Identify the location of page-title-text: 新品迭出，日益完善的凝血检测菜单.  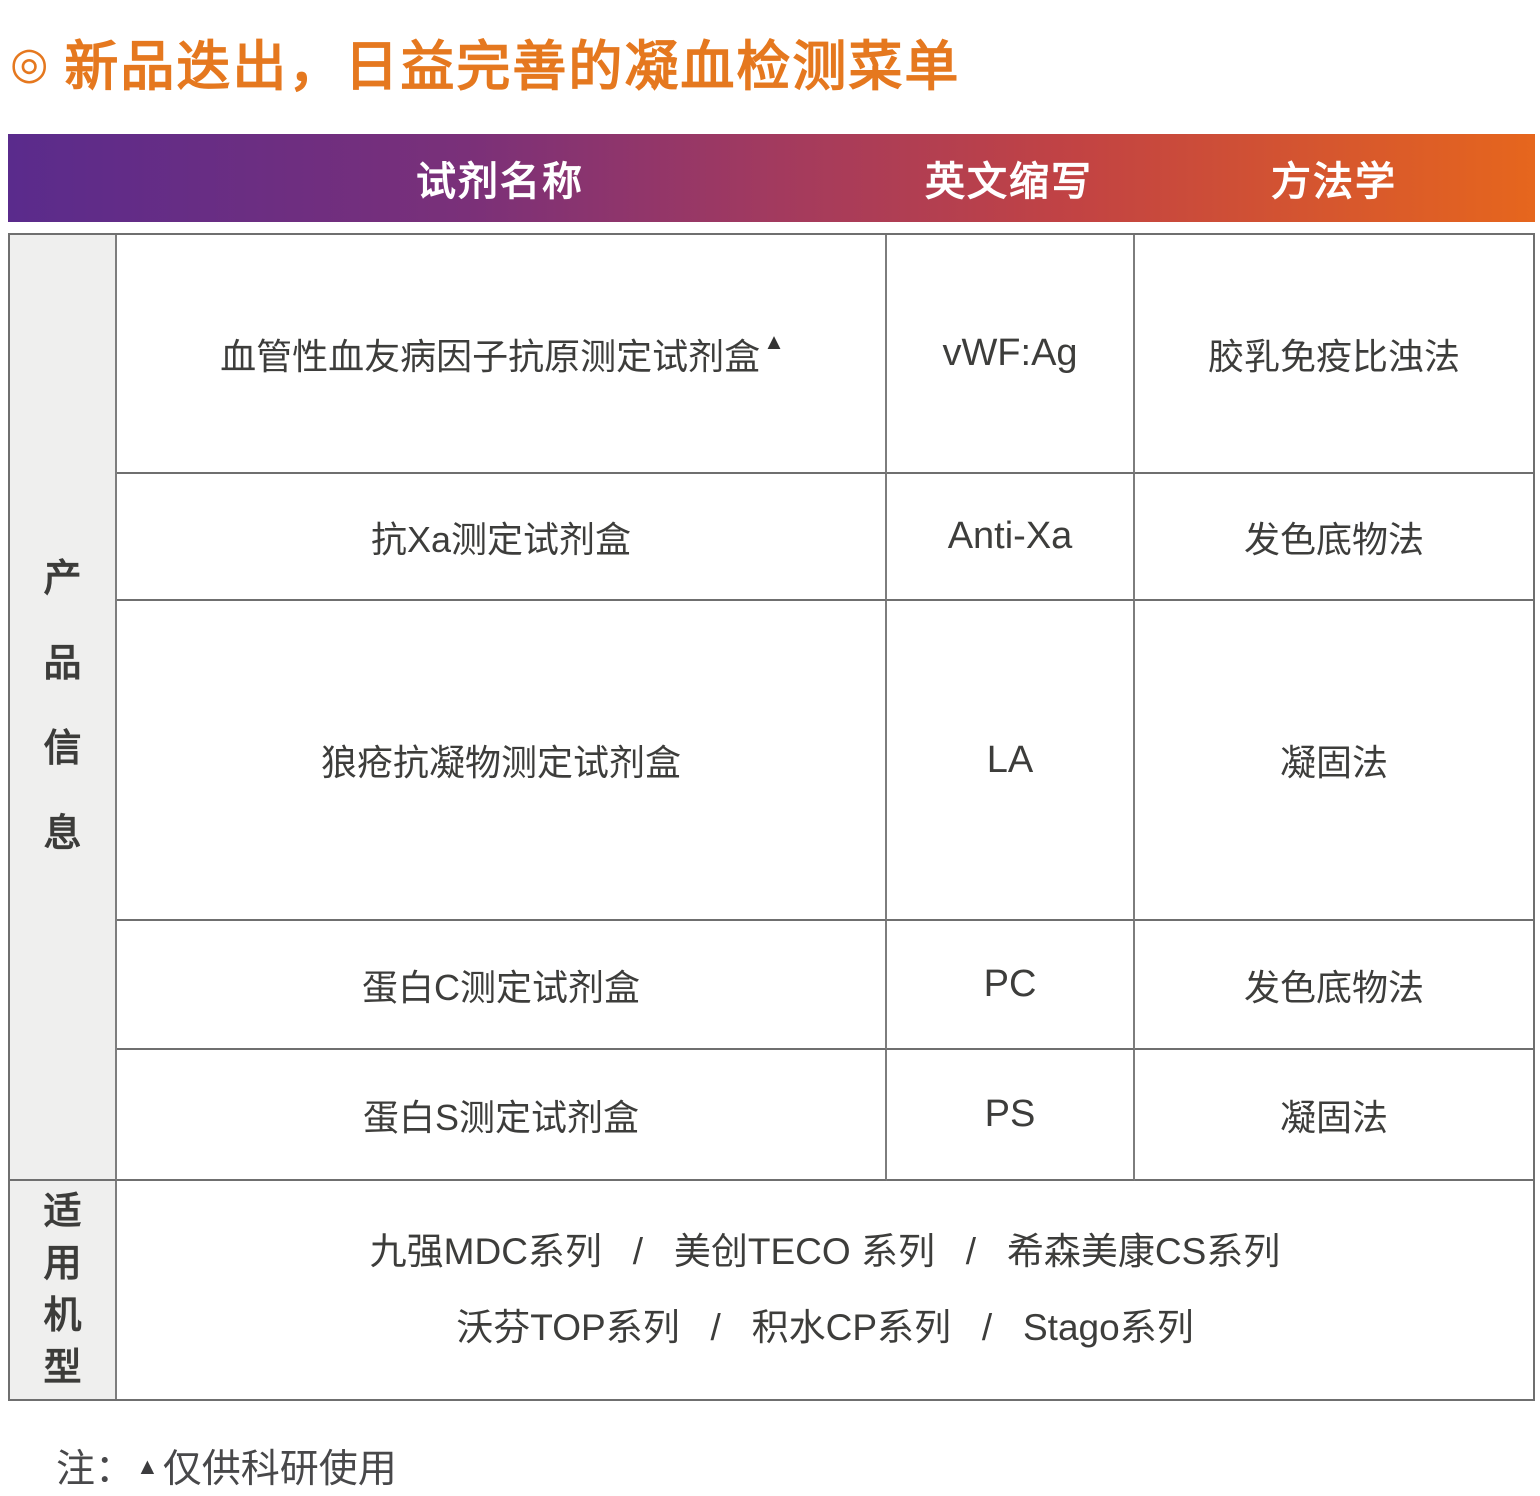
(512, 67).